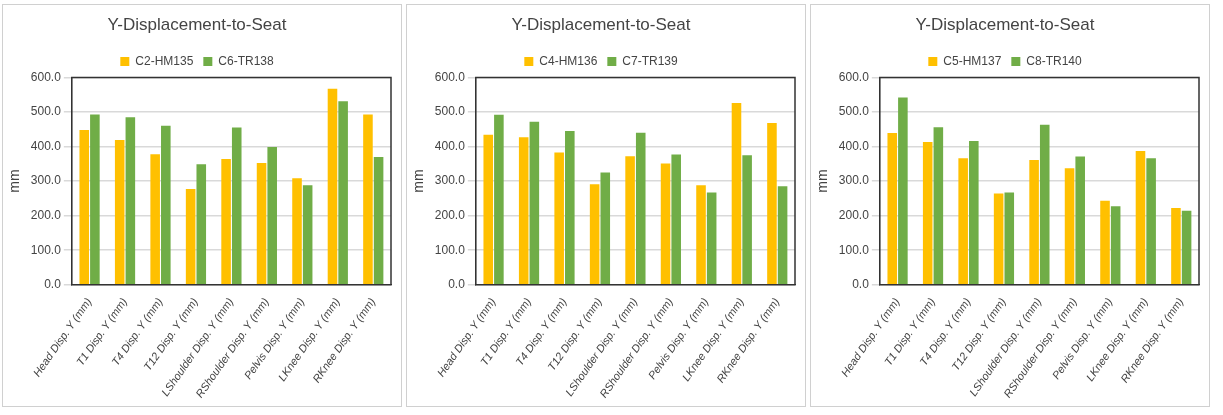  What do you see at coordinates (972, 60) in the screenshot?
I see `legend-label: C5-HM137` at bounding box center [972, 60].